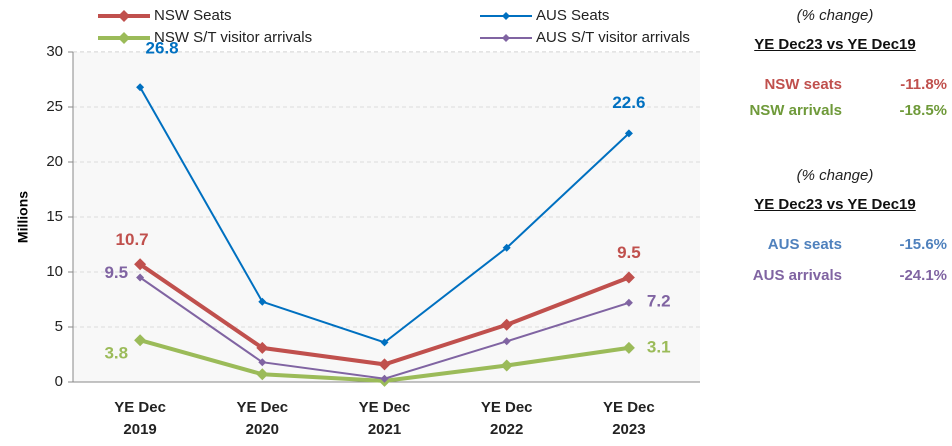 Image resolution: width=952 pixels, height=446 pixels. What do you see at coordinates (54, 51) in the screenshot?
I see `y-tick-label: 30` at bounding box center [54, 51].